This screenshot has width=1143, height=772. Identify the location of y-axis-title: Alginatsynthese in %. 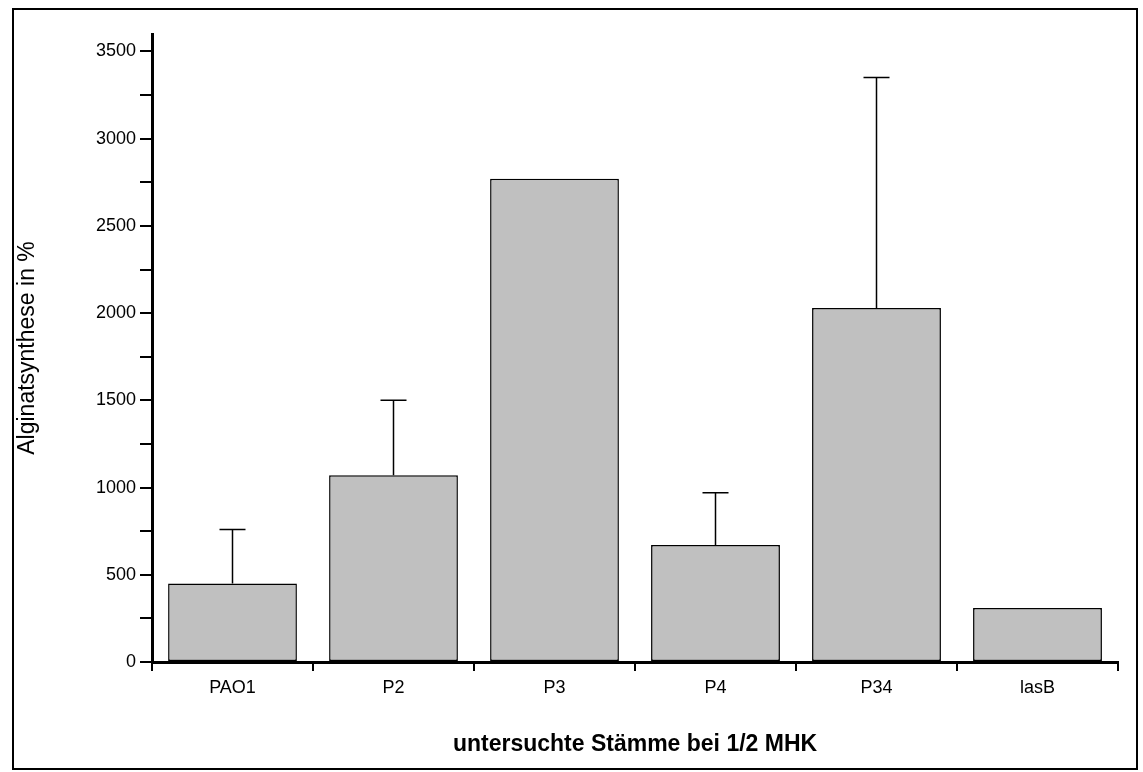
(26, 348).